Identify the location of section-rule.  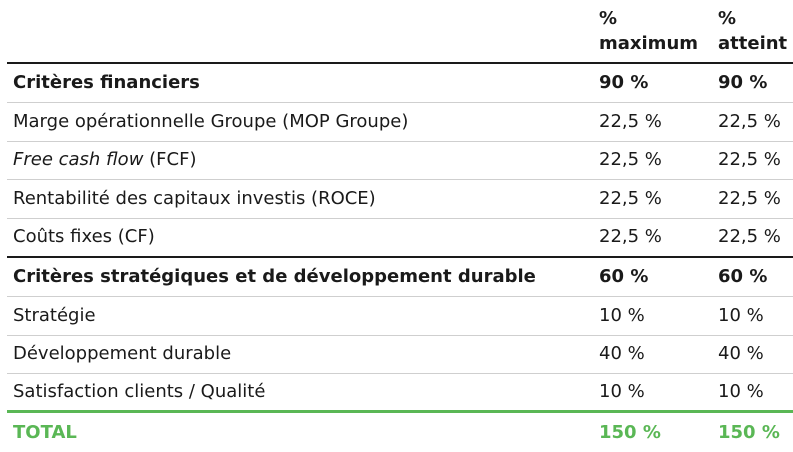
(400, 257).